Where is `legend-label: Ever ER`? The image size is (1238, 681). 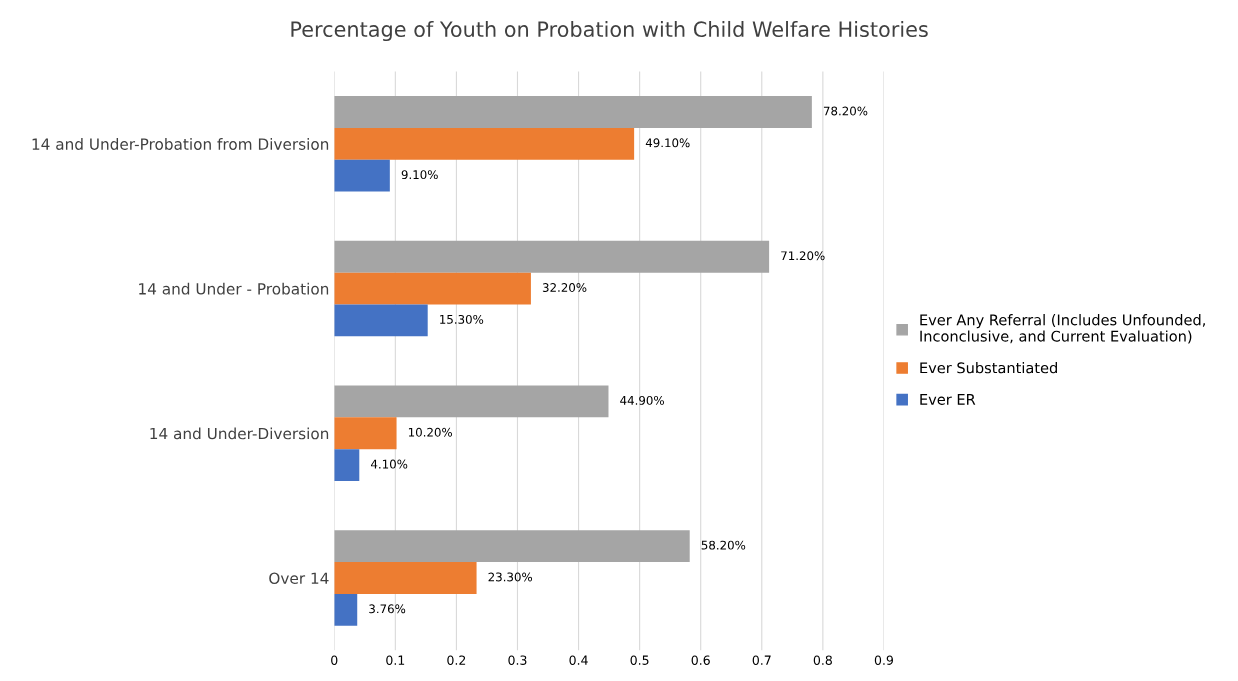
legend-label: Ever ER is located at coordinates (948, 399).